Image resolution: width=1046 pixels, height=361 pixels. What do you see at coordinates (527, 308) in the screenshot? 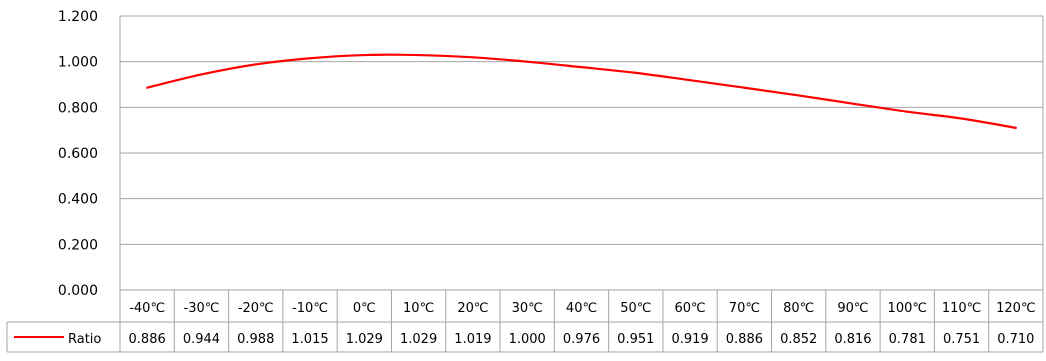
I see `x-category-label: 30℃` at bounding box center [527, 308].